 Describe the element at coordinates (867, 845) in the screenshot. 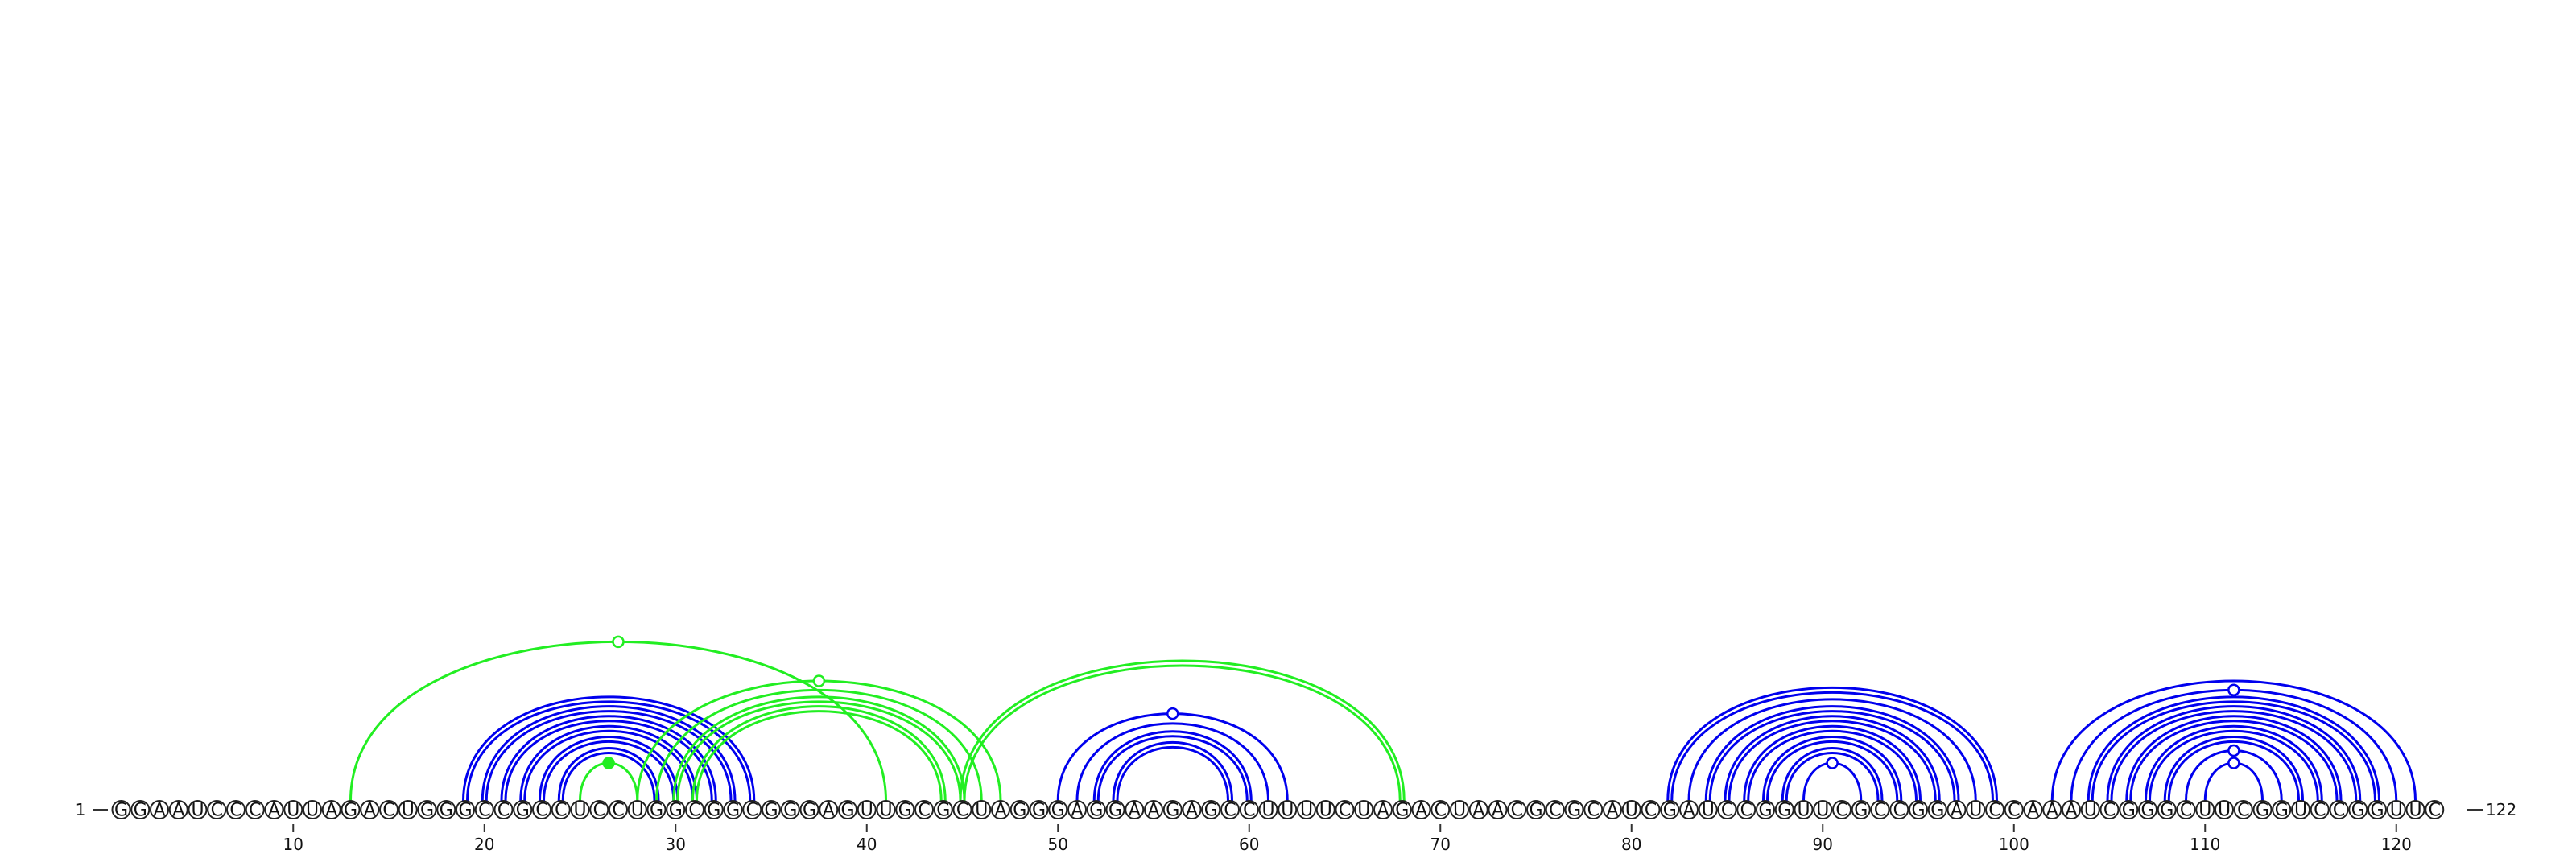

I see `tick-label: 40` at that location.